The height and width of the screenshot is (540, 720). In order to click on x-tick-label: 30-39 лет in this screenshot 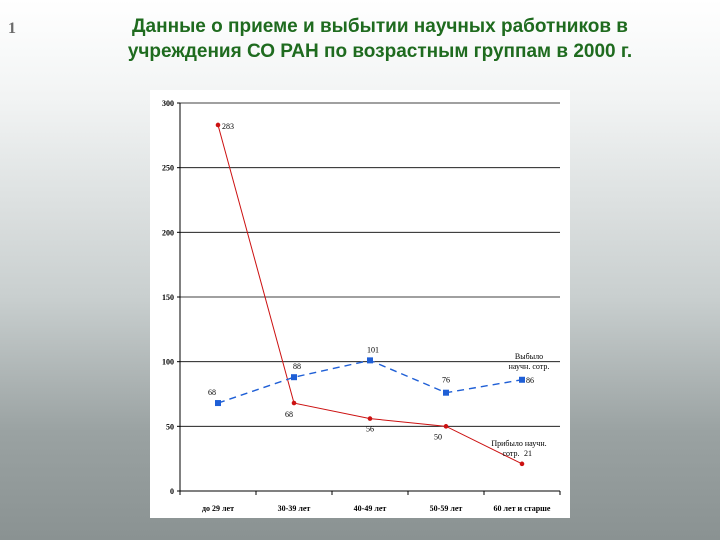, I will do `click(294, 508)`.